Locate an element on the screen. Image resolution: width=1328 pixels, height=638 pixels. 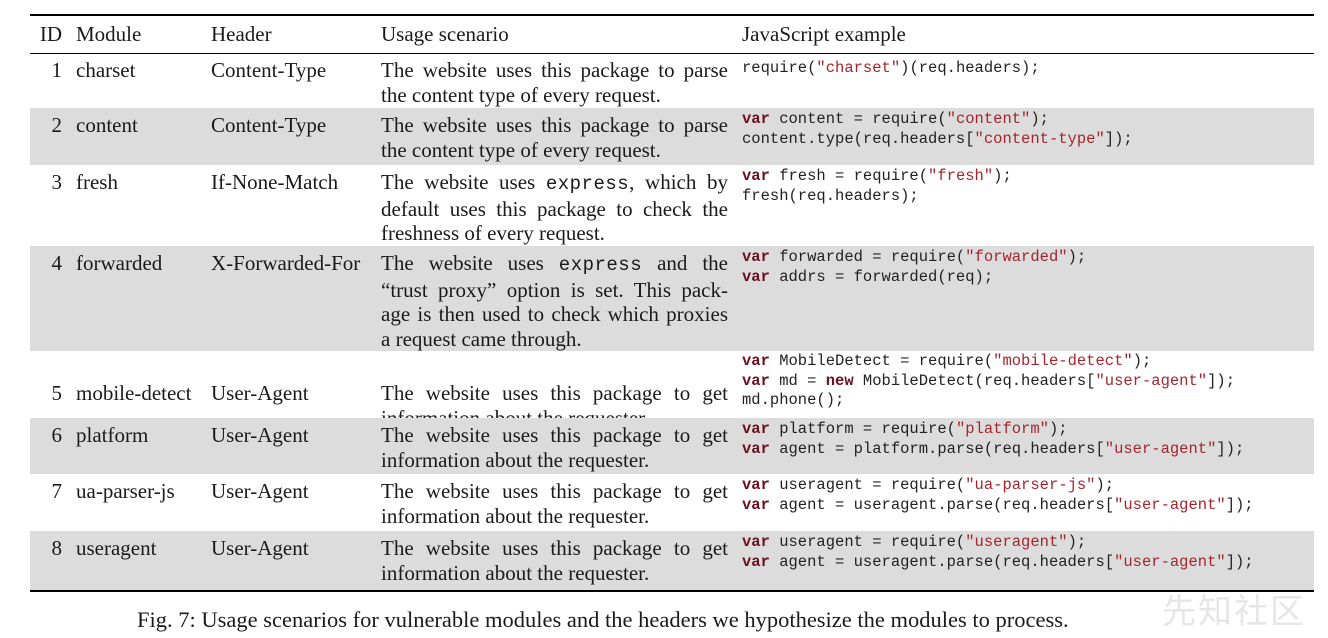
row-js-example: require("charset")(req.headers); is located at coordinates (891, 69).